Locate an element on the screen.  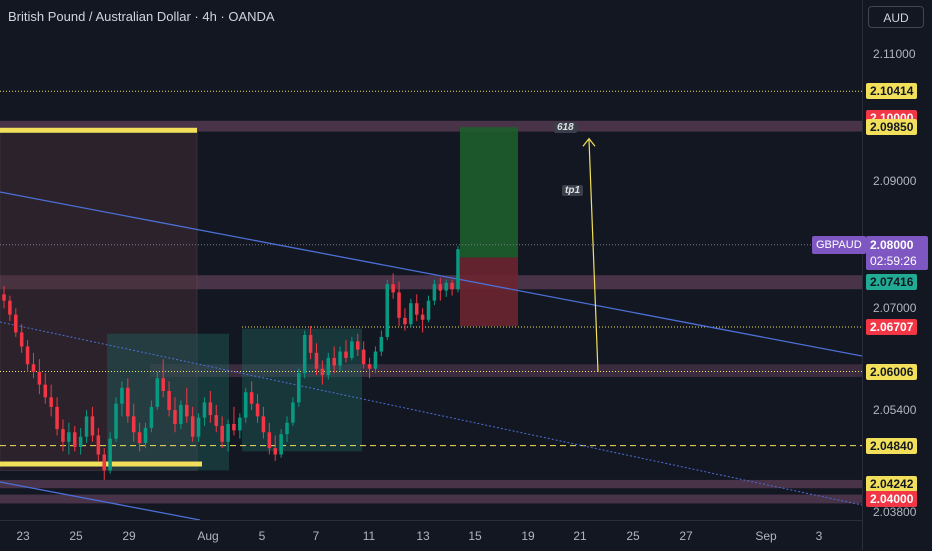
symbol-tag: GBPAUD is located at coordinates (839, 245).